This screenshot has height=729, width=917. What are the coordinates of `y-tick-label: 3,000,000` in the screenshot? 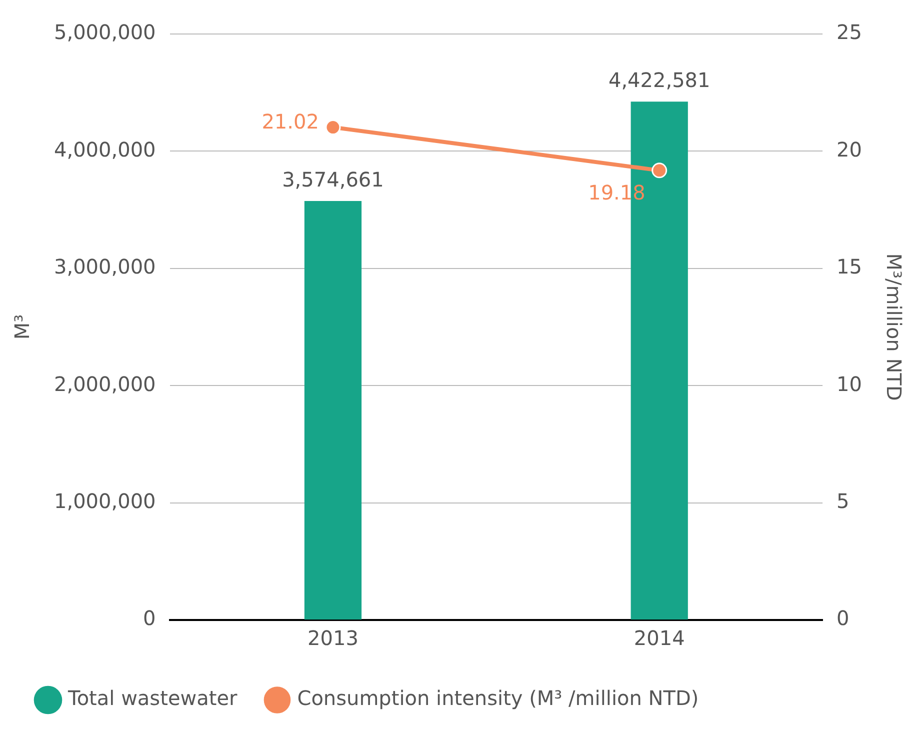 It's located at (105, 266).